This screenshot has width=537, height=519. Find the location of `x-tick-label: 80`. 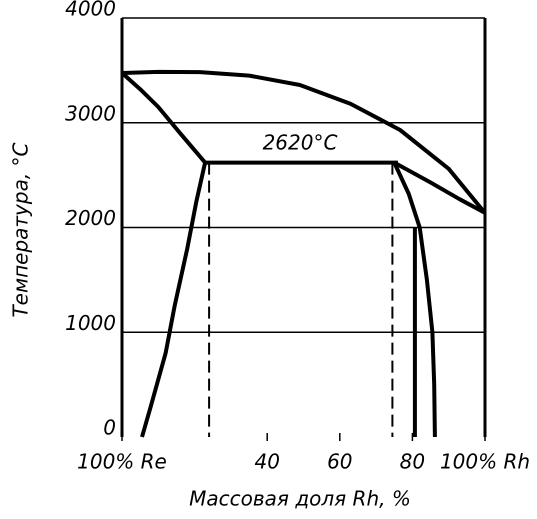

x-tick-label: 80 is located at coordinates (412, 462).